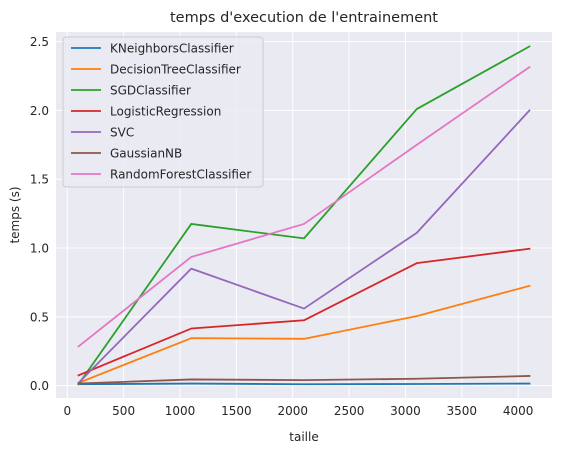 The height and width of the screenshot is (453, 564). Describe the element at coordinates (172, 49) in the screenshot. I see `legend-label-kneighbors-classifier: KNeighborsClassifier` at that location.